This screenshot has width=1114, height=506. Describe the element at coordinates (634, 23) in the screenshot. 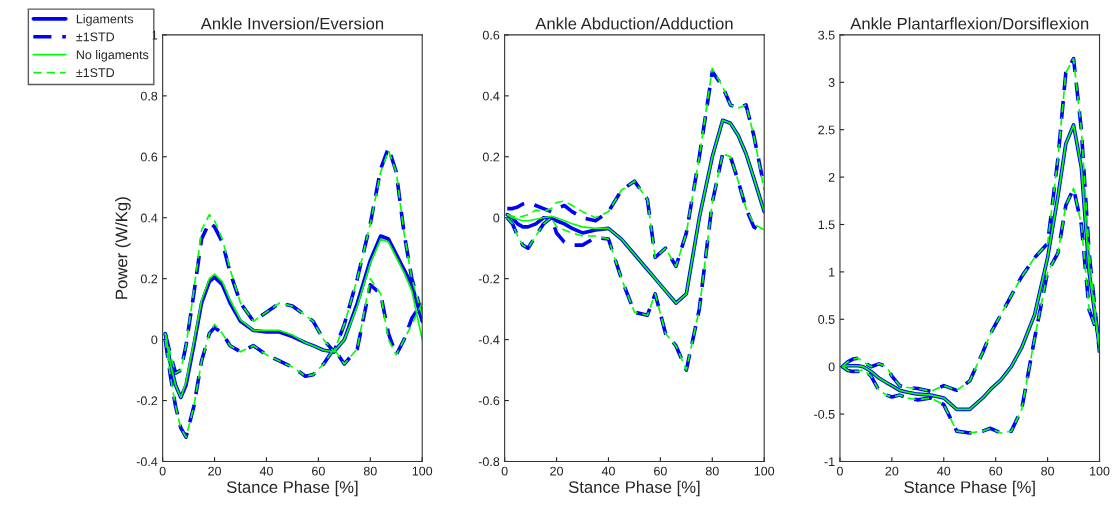

I see `chart-title: Ankle Abduction/Adduction` at that location.